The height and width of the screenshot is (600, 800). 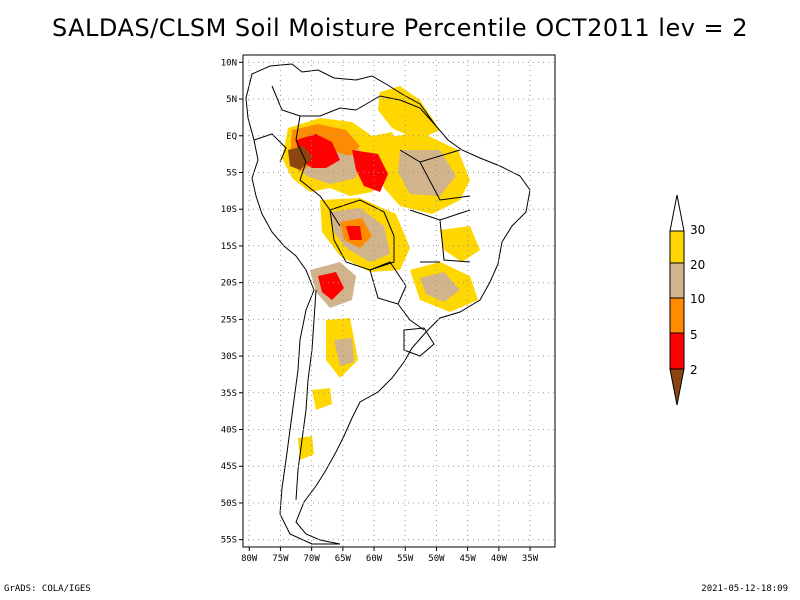 I want to click on border-ecuador, so click(x=270, y=148).